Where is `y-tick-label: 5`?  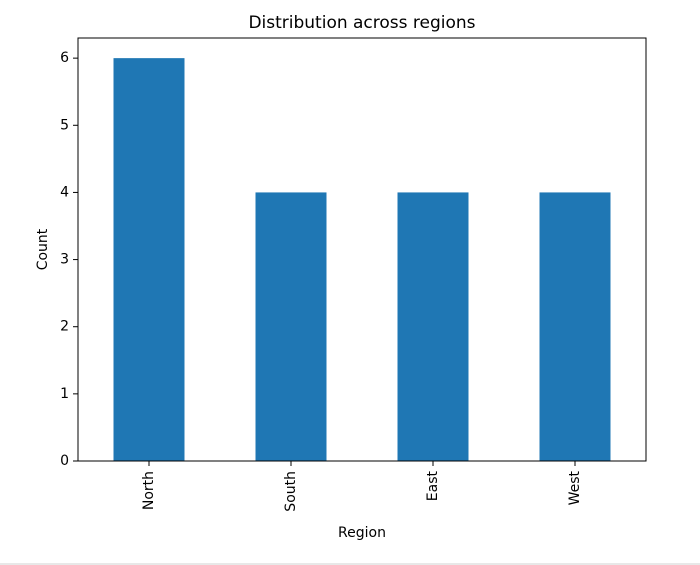 y-tick-label: 5 is located at coordinates (64, 125).